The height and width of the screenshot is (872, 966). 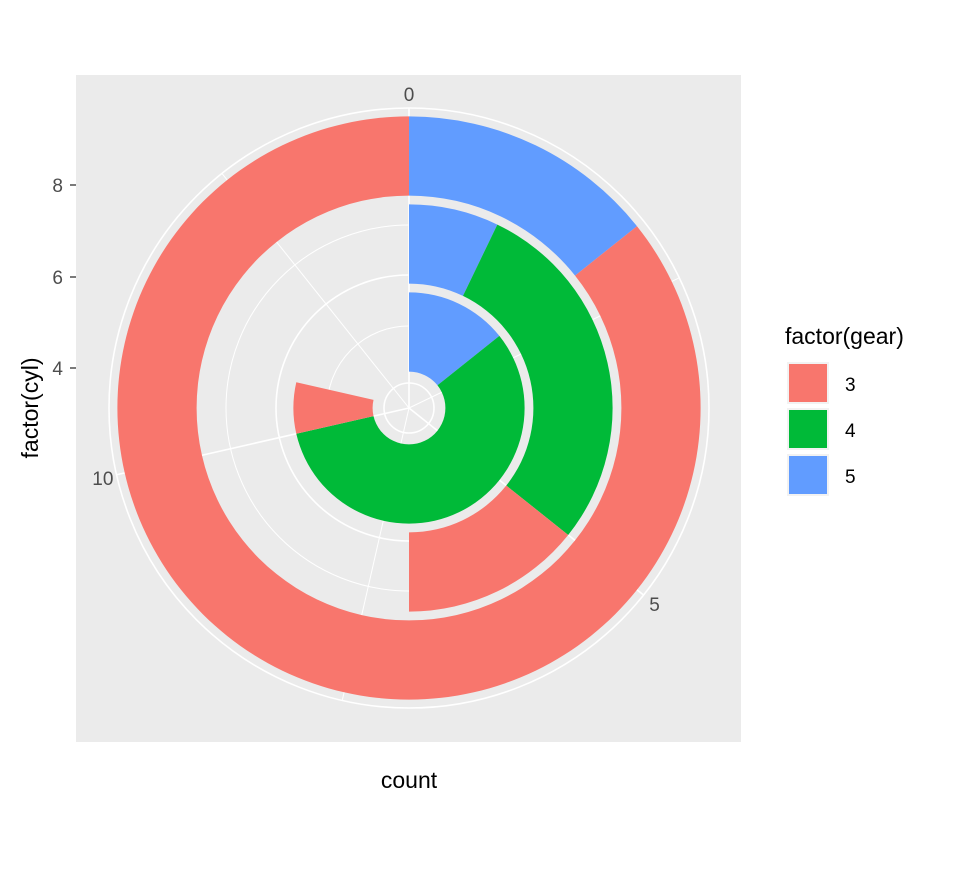 I want to click on theta-tick-label: 0, so click(x=409, y=95).